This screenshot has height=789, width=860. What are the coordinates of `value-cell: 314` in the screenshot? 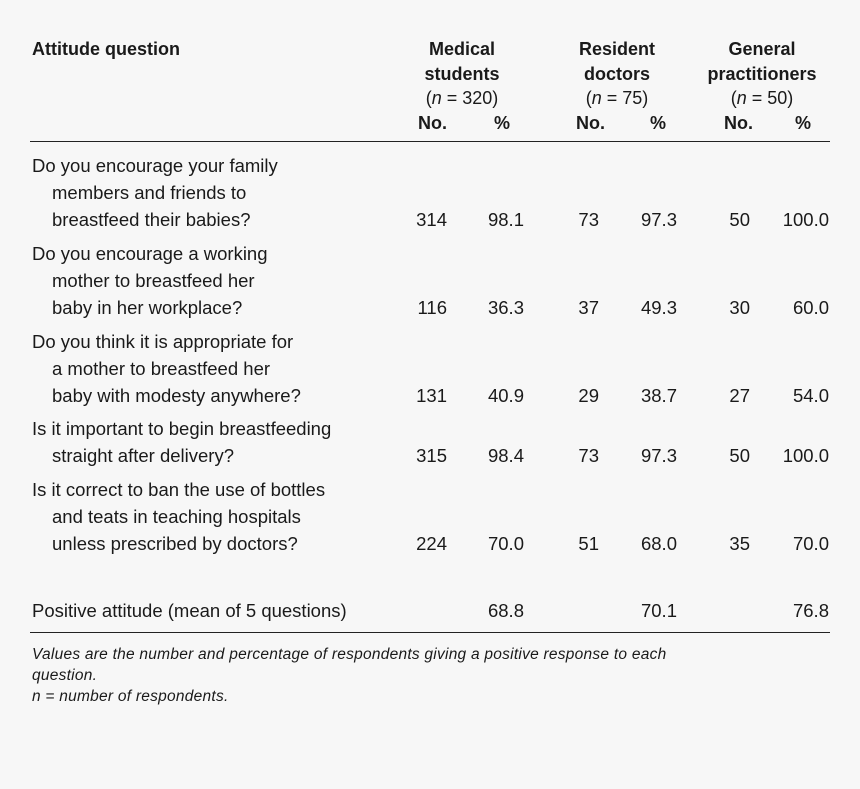 It's located at (431, 219).